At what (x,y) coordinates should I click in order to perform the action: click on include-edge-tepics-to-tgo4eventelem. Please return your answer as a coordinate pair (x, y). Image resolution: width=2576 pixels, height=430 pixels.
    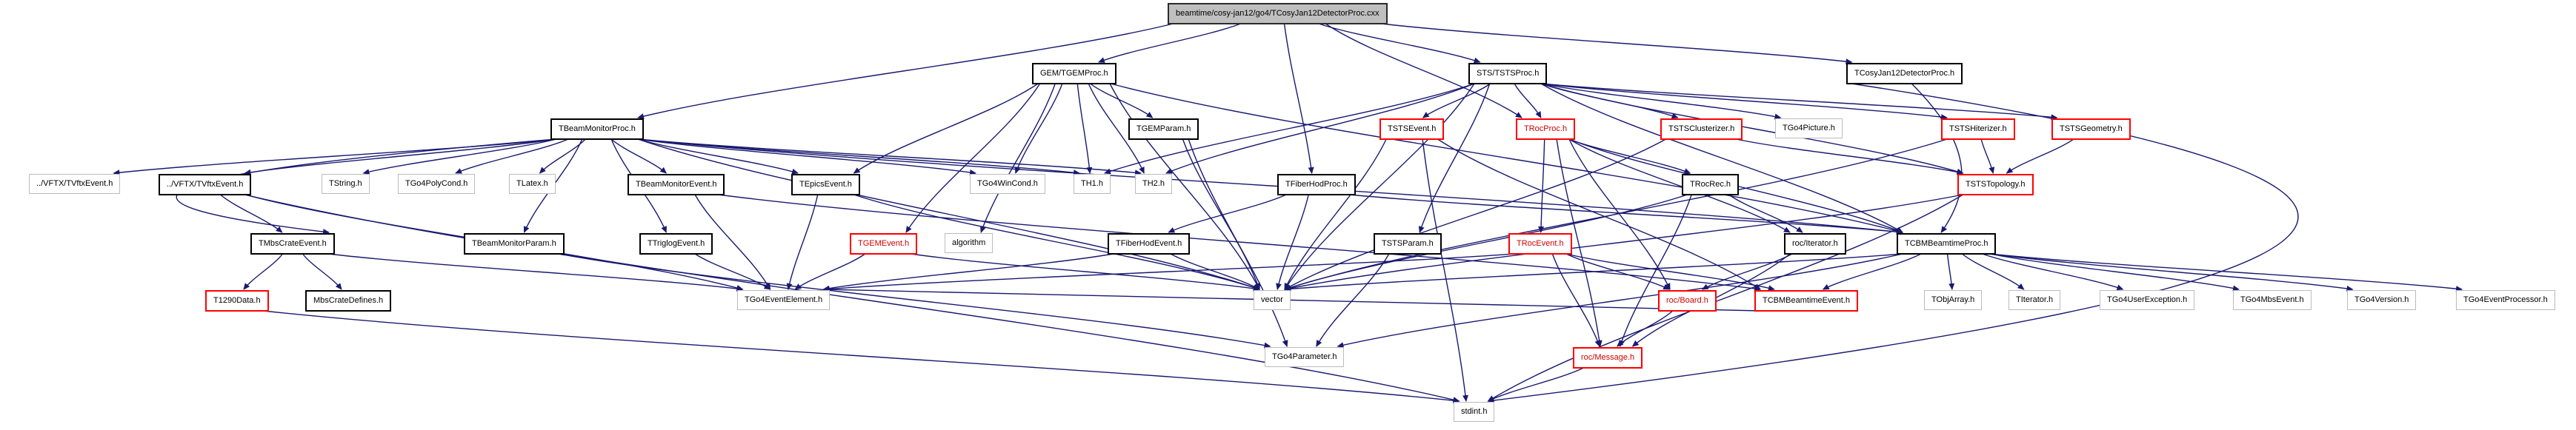
    Looking at the image, I should click on (803, 242).